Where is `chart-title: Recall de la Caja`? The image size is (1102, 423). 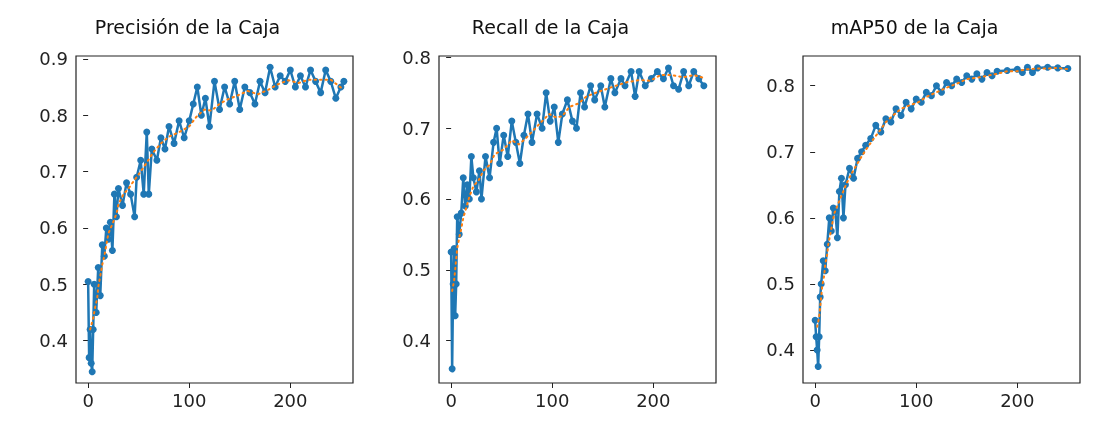
chart-title: Recall de la Caja is located at coordinates (551, 26).